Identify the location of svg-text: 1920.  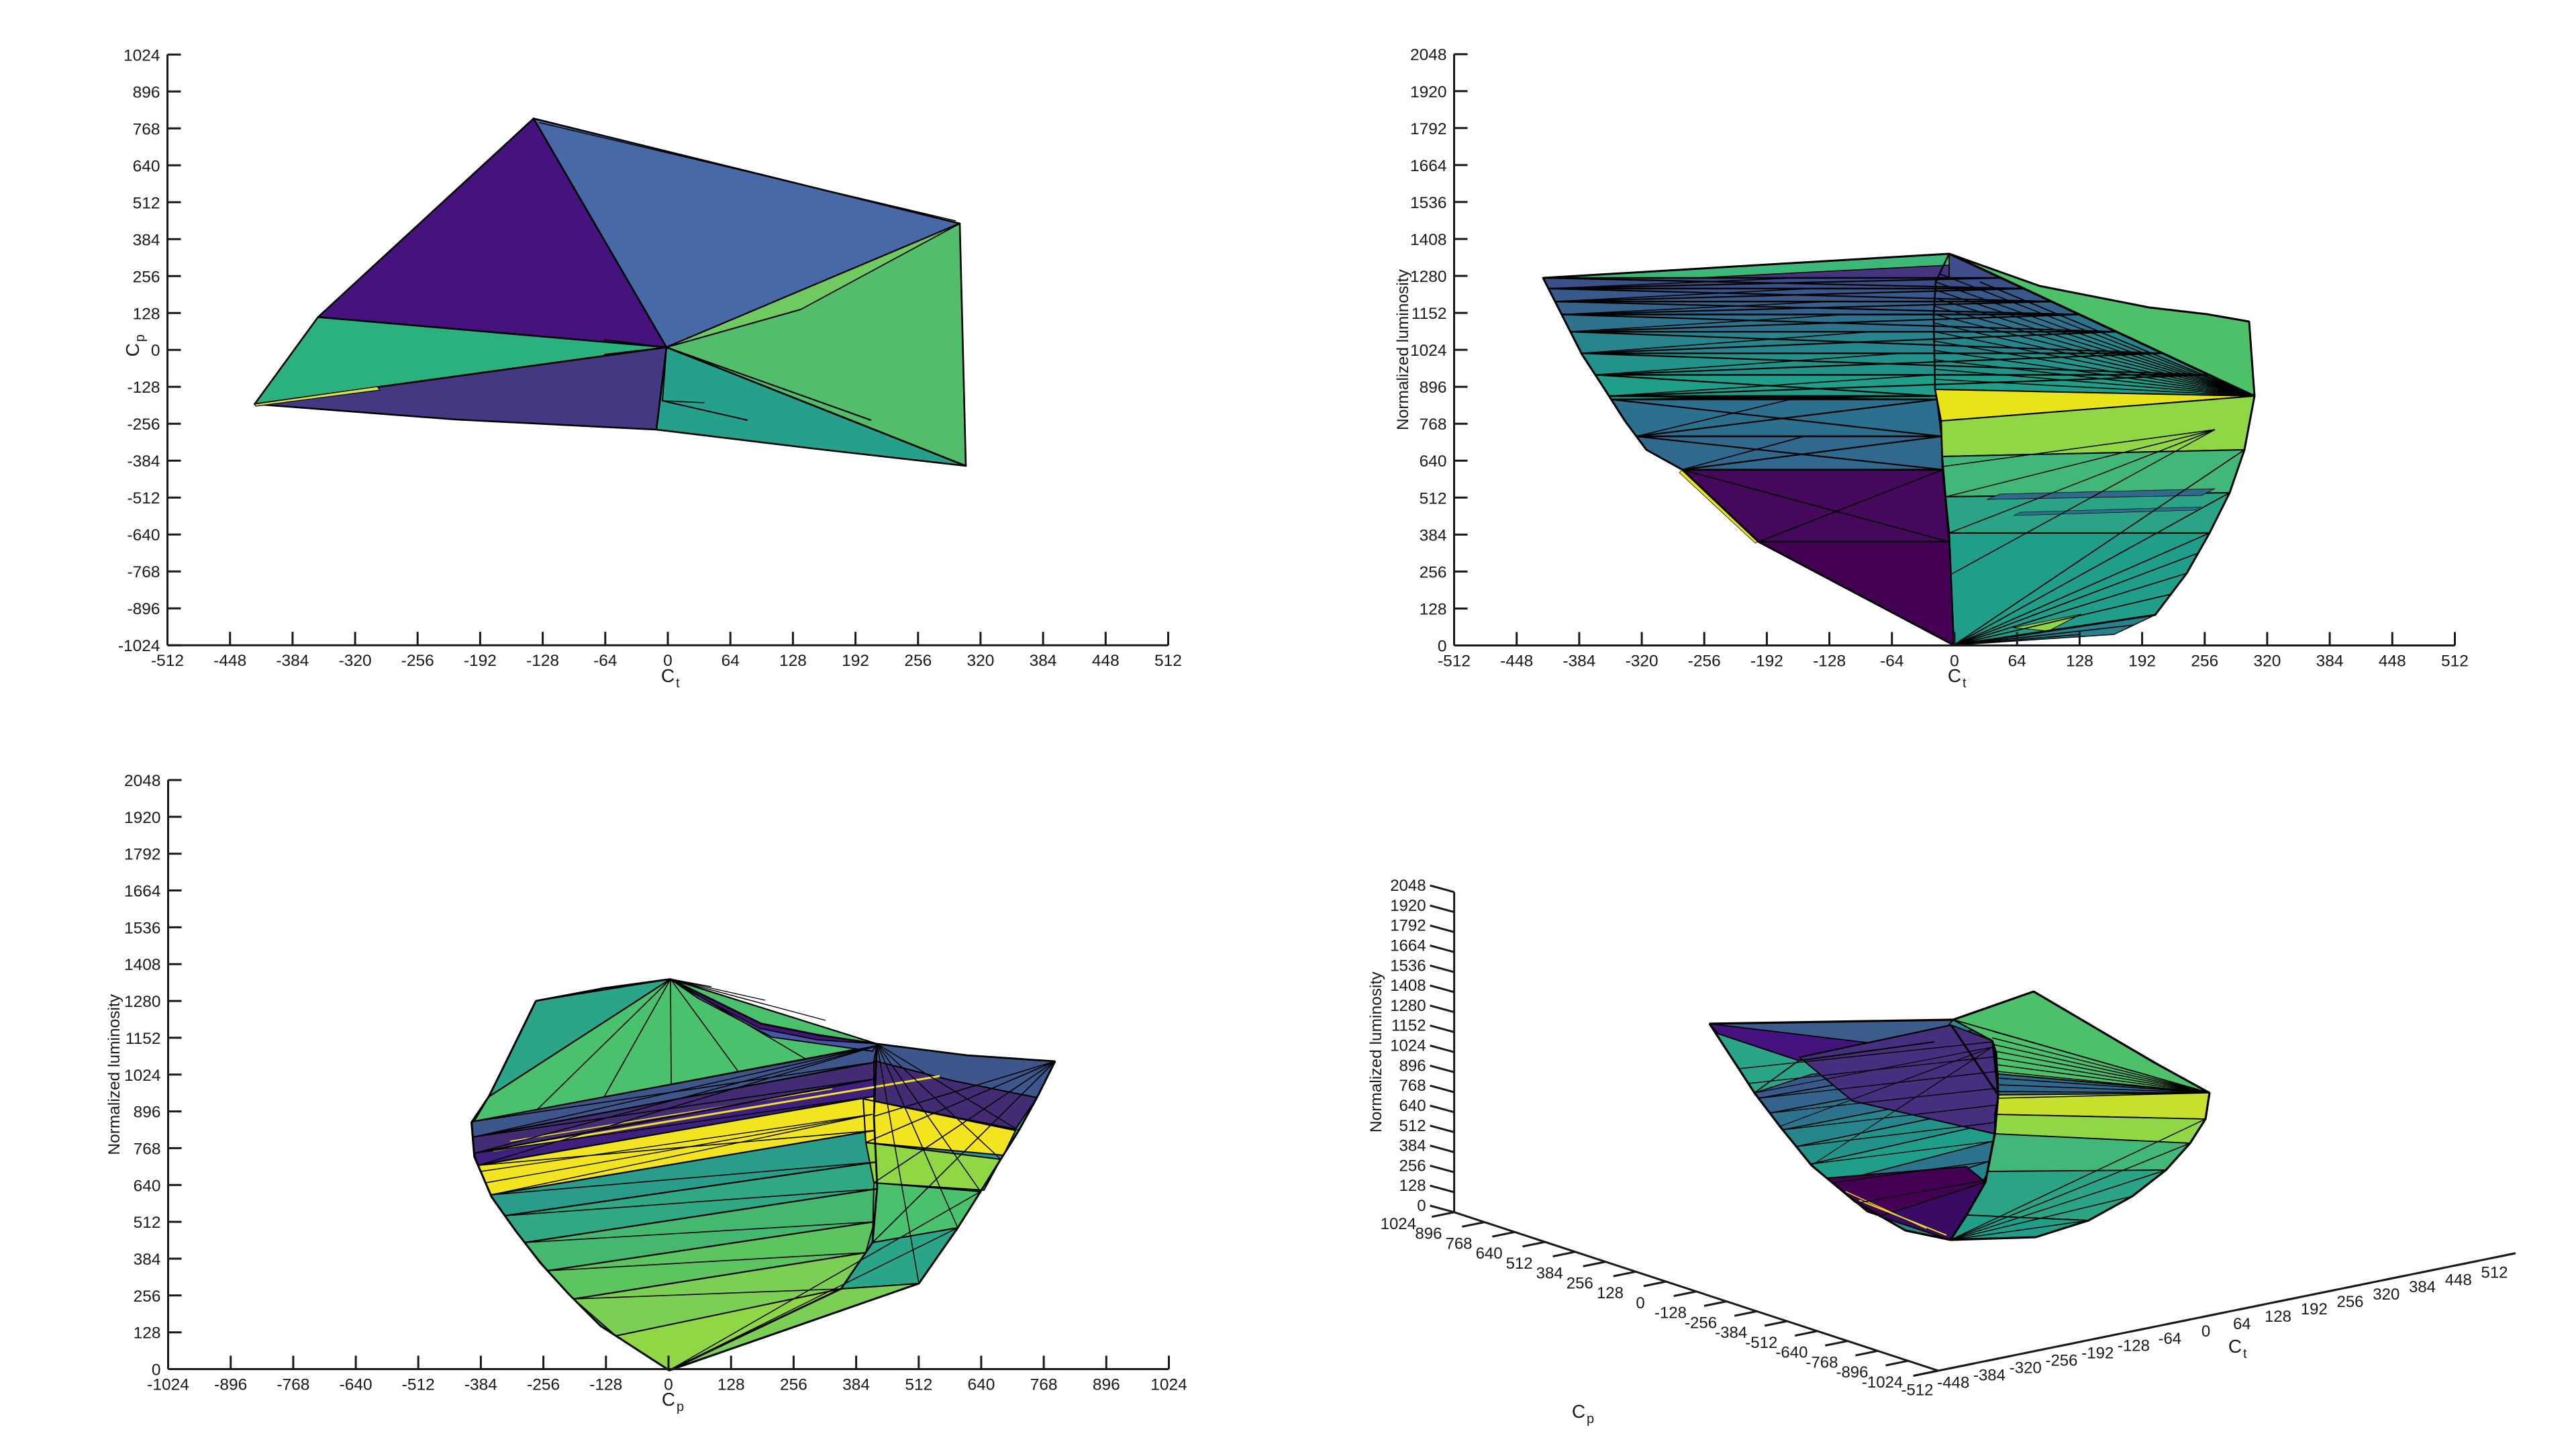
(1428, 92).